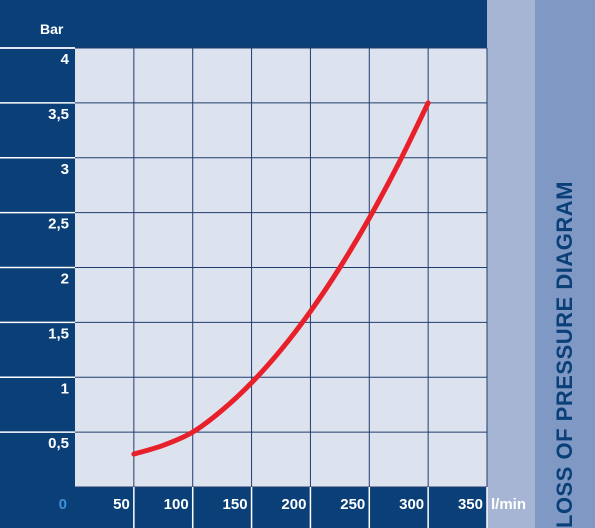 This screenshot has width=595, height=528. I want to click on x-tick-labels: 0 50 100 150 200 250 300 350, so click(273, 507).